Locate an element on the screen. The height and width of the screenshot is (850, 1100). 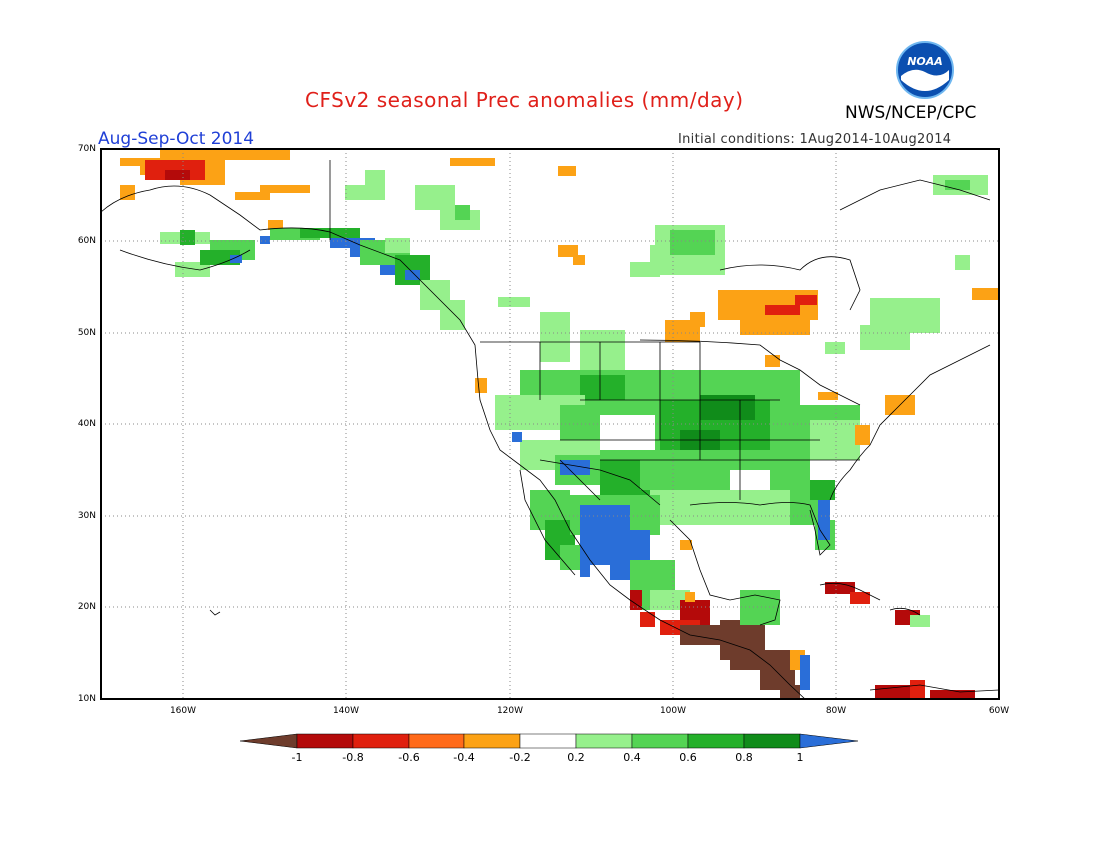
noaa-logo-text: NOAA is located at coordinates (925, 61).